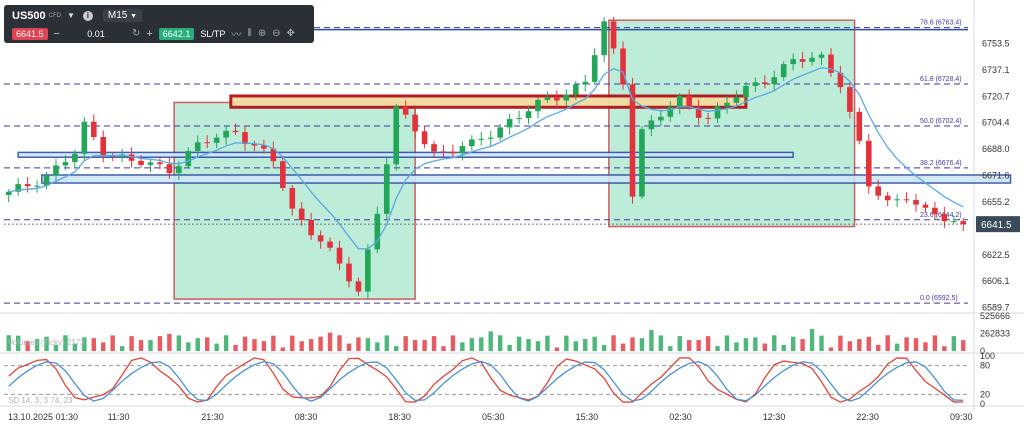 This screenshot has width=1024, height=431. Describe the element at coordinates (399, 417) in the screenshot. I see `time-tick-4: 18:30` at that location.